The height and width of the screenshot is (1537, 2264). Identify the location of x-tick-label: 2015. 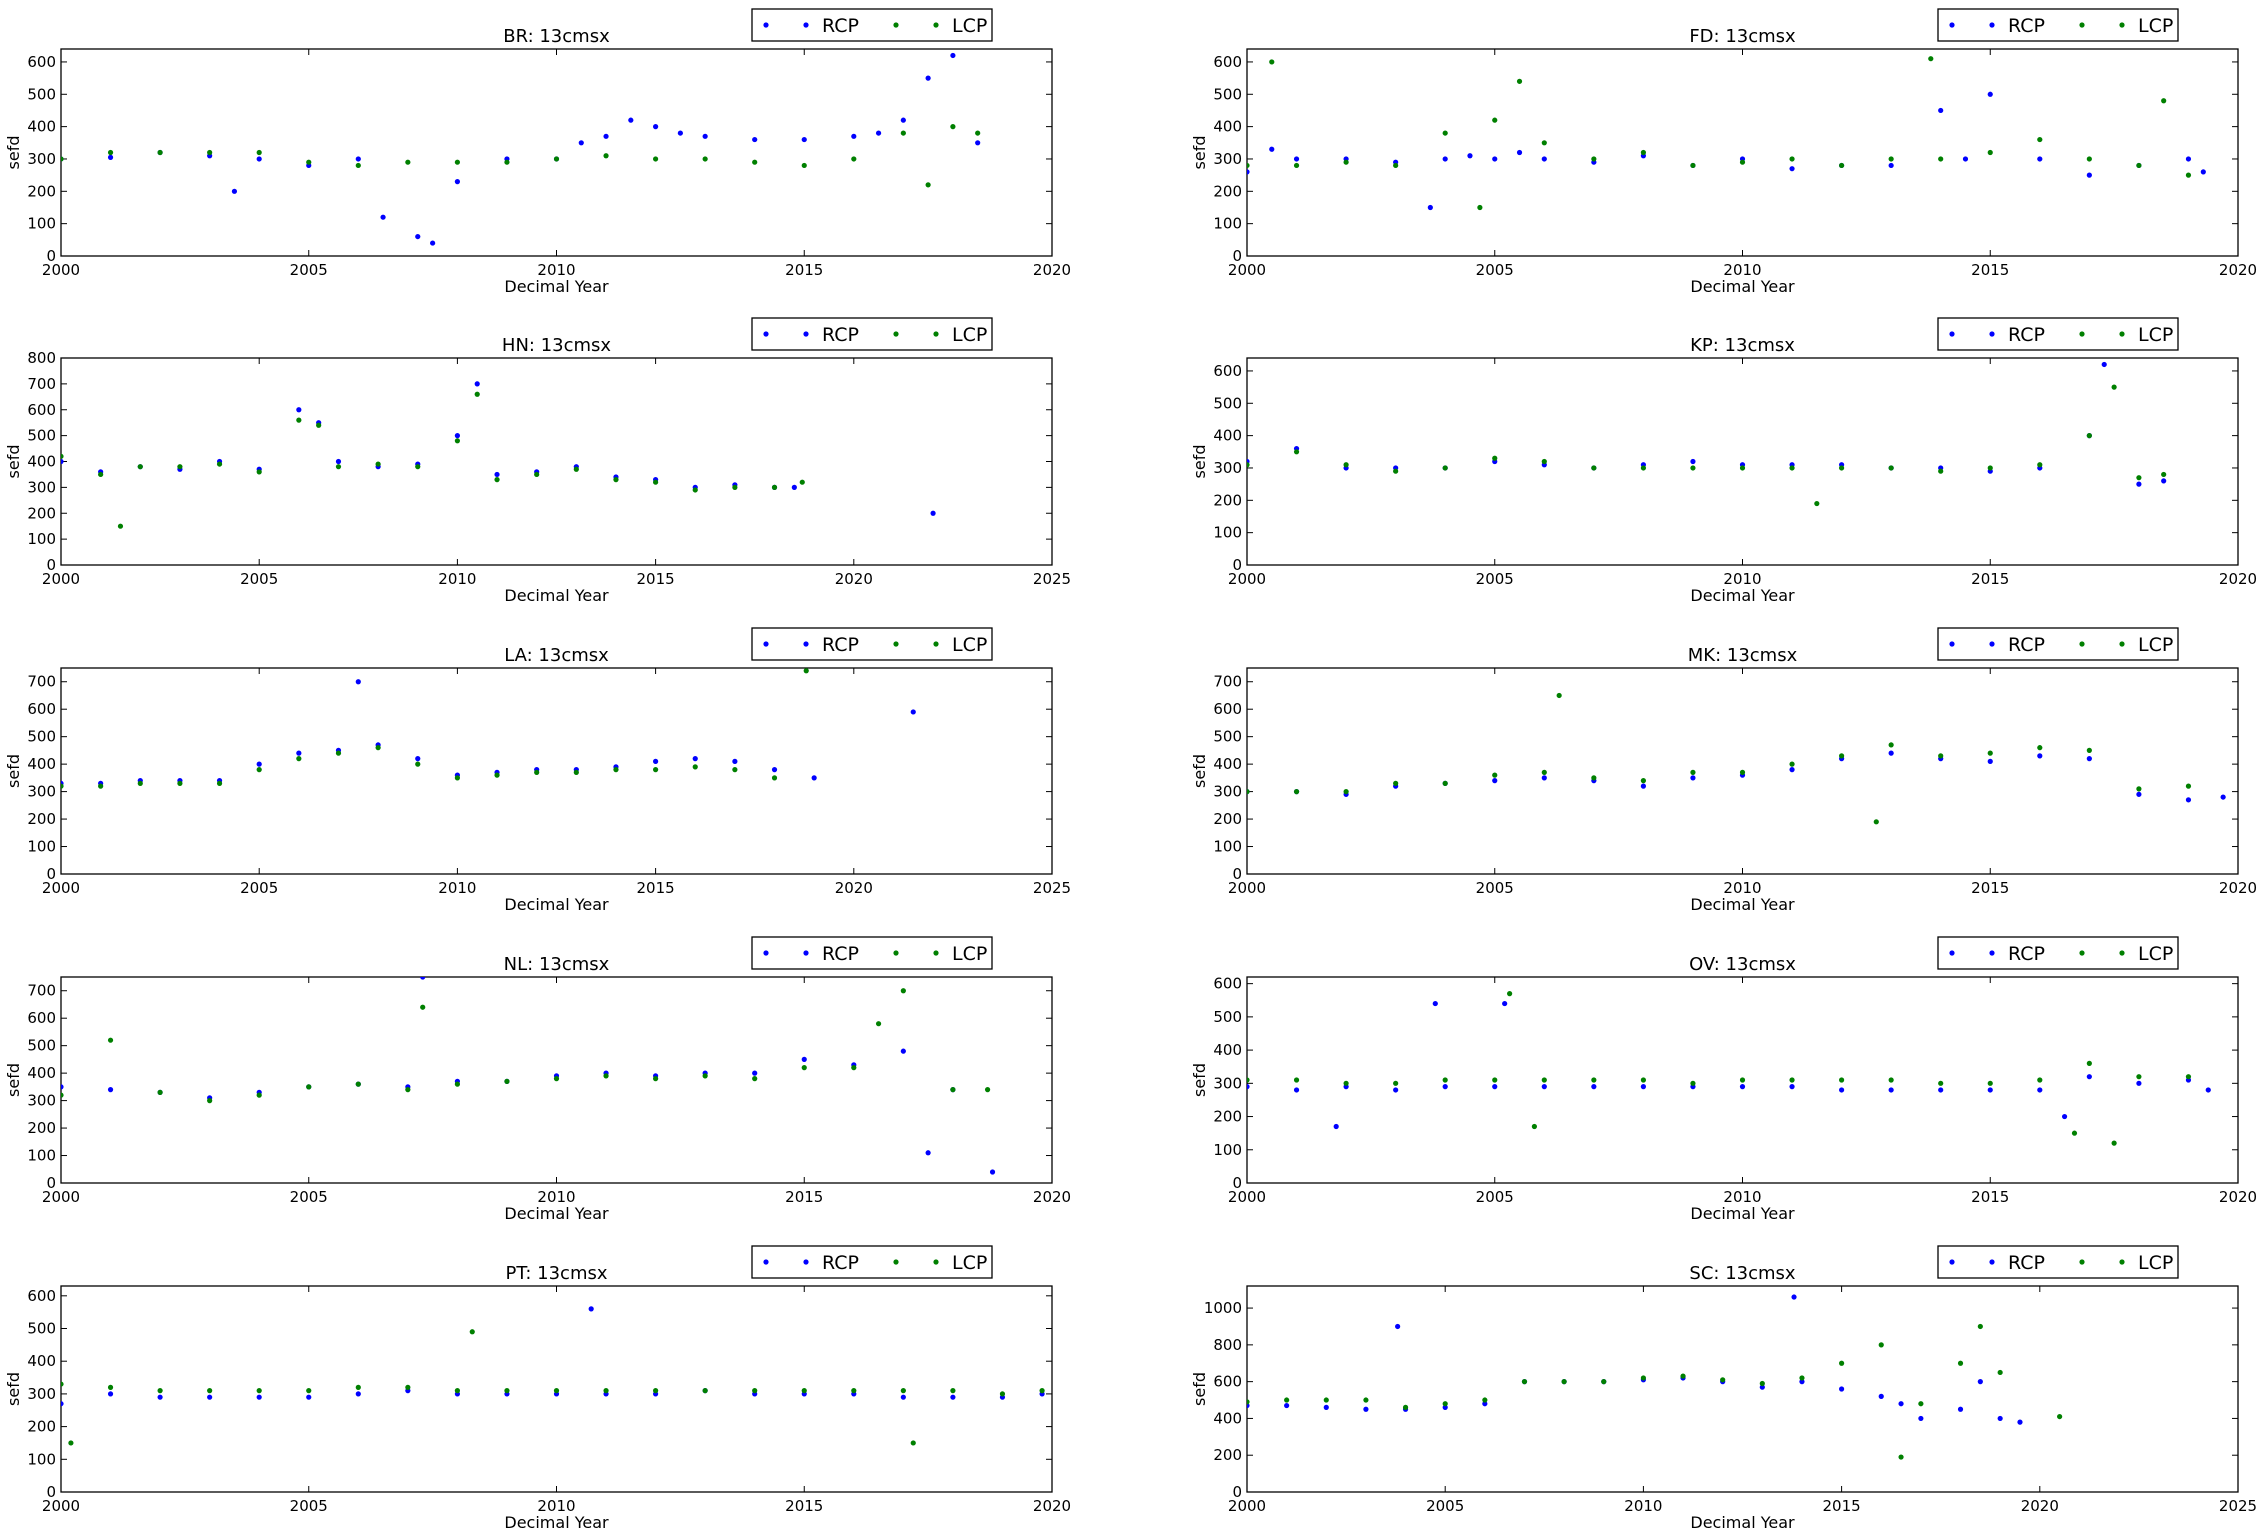
(1990, 1197).